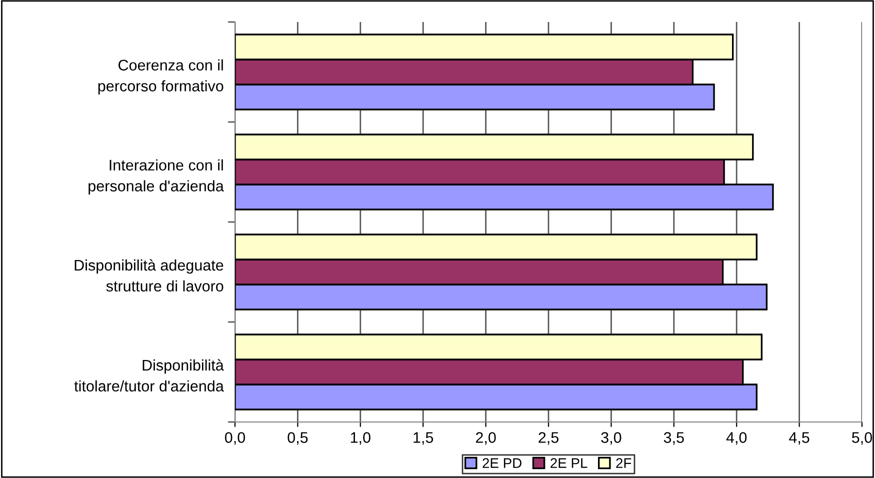  Describe the element at coordinates (799, 438) in the screenshot. I see `x-tick-label: 4,5` at that location.